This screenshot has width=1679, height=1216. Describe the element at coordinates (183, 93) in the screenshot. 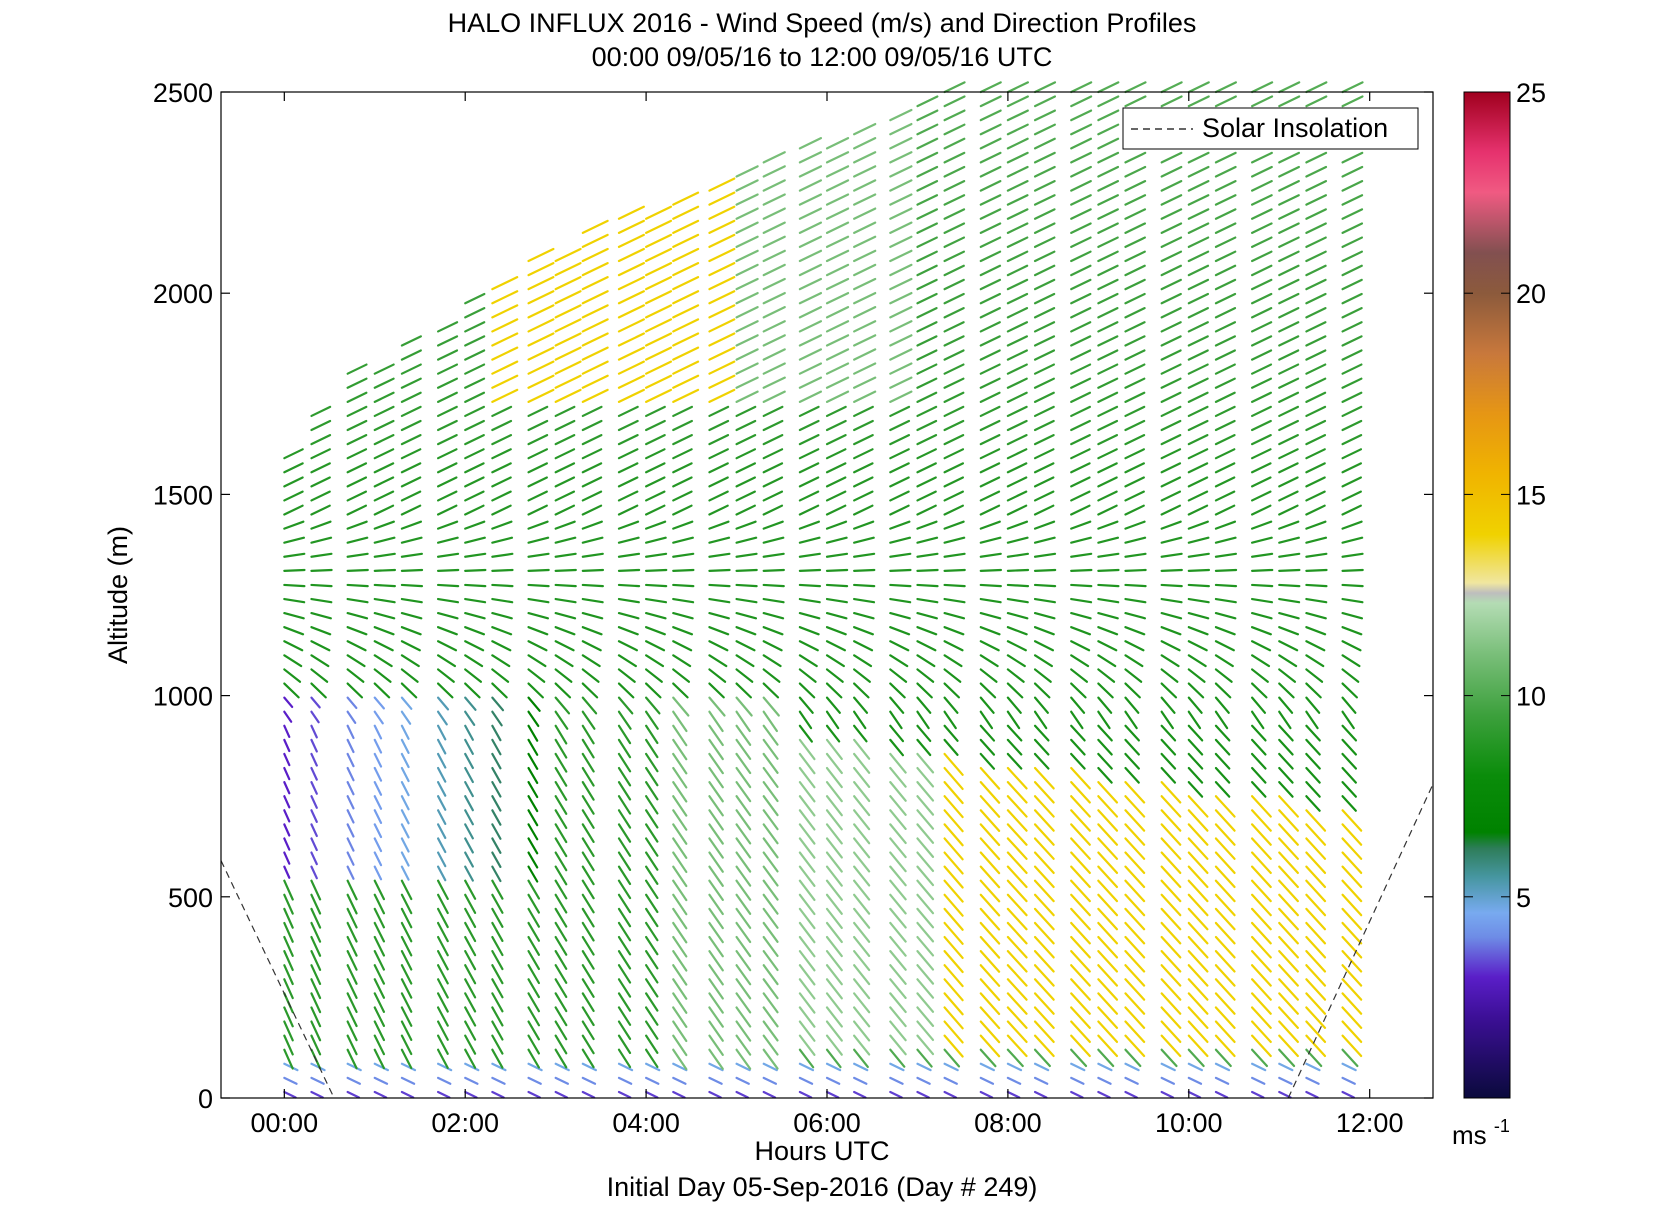

I see `y-tick-label: 2500` at that location.